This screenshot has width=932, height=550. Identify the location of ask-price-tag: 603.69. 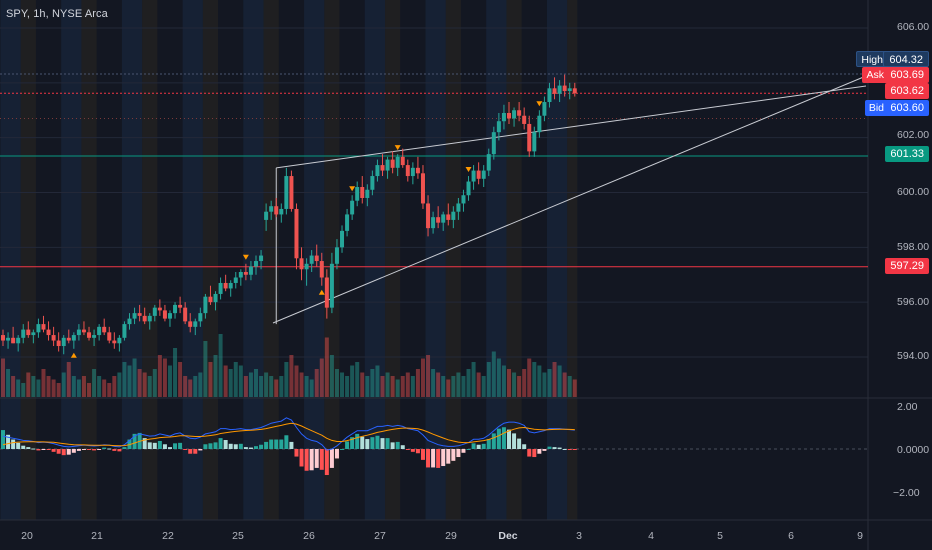
(907, 75).